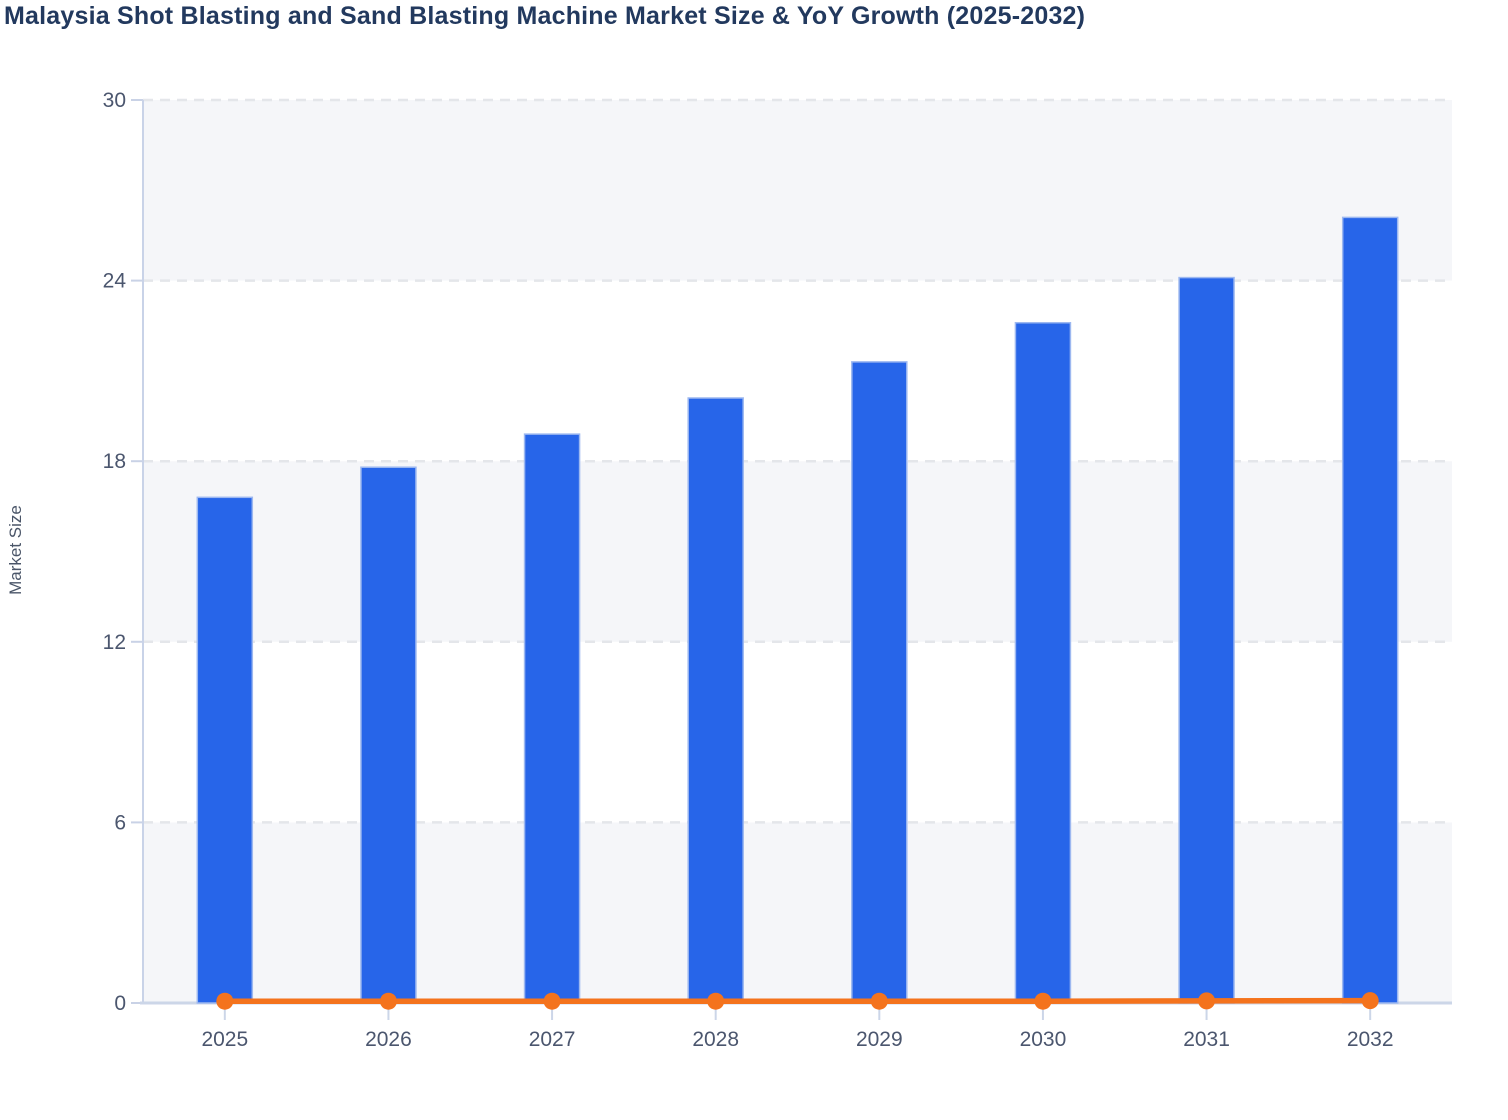 The height and width of the screenshot is (1120, 1508). What do you see at coordinates (1206, 1039) in the screenshot?
I see `x-tick-label-2031: 2031` at bounding box center [1206, 1039].